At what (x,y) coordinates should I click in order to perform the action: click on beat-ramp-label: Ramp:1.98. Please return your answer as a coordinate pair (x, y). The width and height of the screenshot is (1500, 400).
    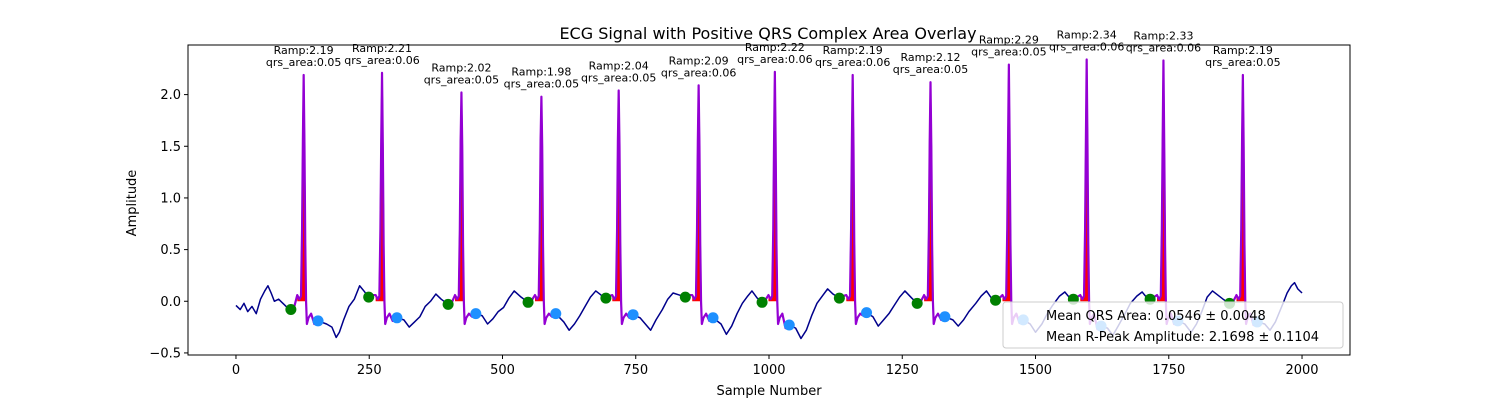
    Looking at the image, I should click on (541, 72).